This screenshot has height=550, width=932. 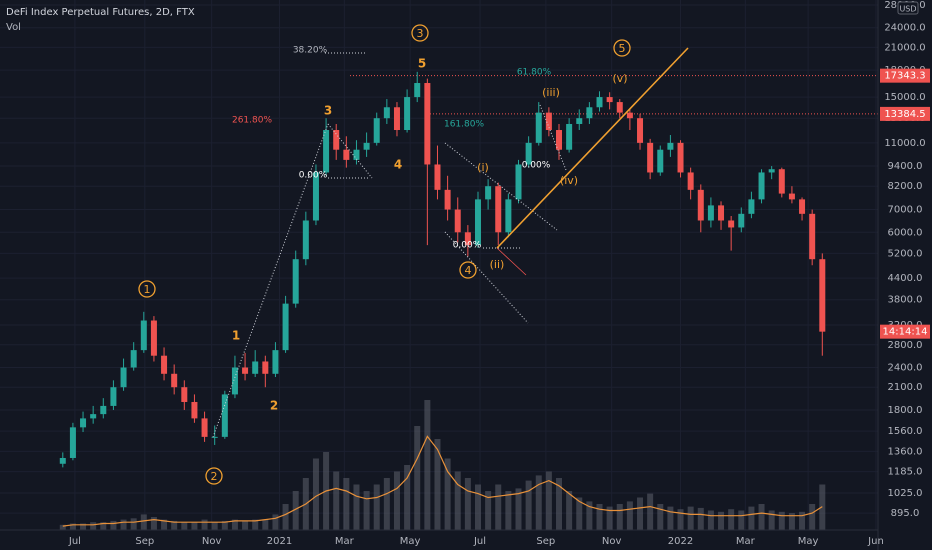 What do you see at coordinates (74, 541) in the screenshot?
I see `x-tick-label: Jul` at bounding box center [74, 541].